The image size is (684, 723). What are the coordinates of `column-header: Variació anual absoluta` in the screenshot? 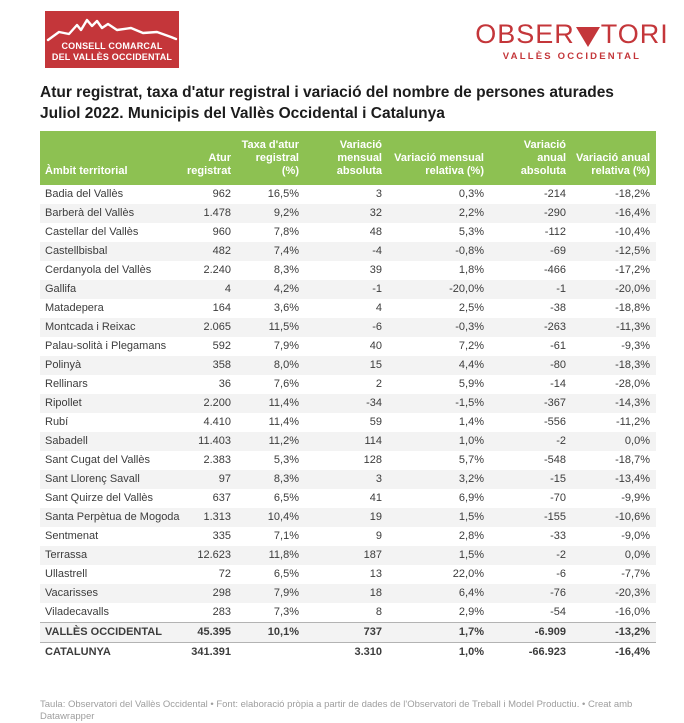 It's located at (531, 158).